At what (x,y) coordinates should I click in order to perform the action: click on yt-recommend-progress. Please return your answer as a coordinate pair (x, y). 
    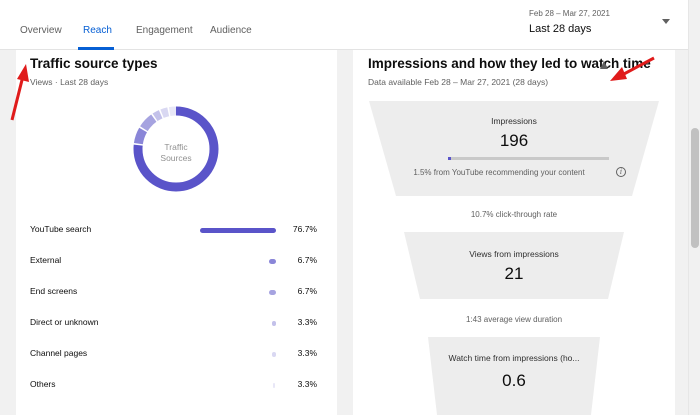
    Looking at the image, I should click on (528, 158).